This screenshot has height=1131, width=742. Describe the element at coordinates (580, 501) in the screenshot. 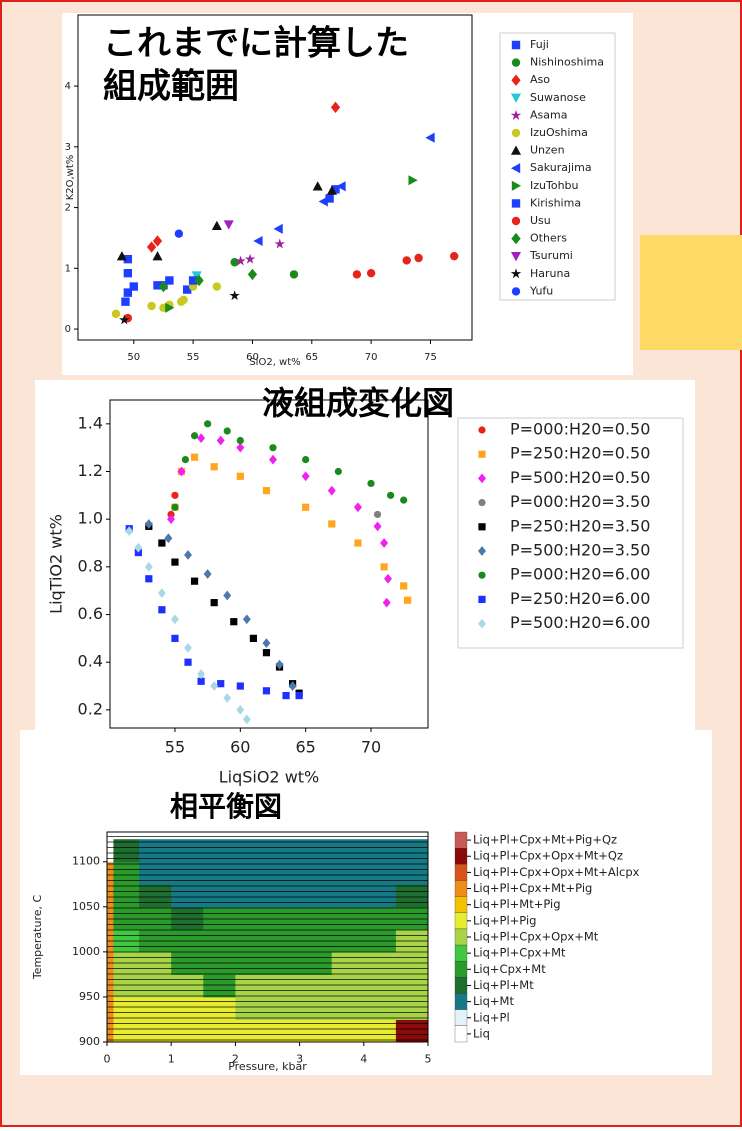

I see `legend-label: P=000:H20=3.50` at that location.